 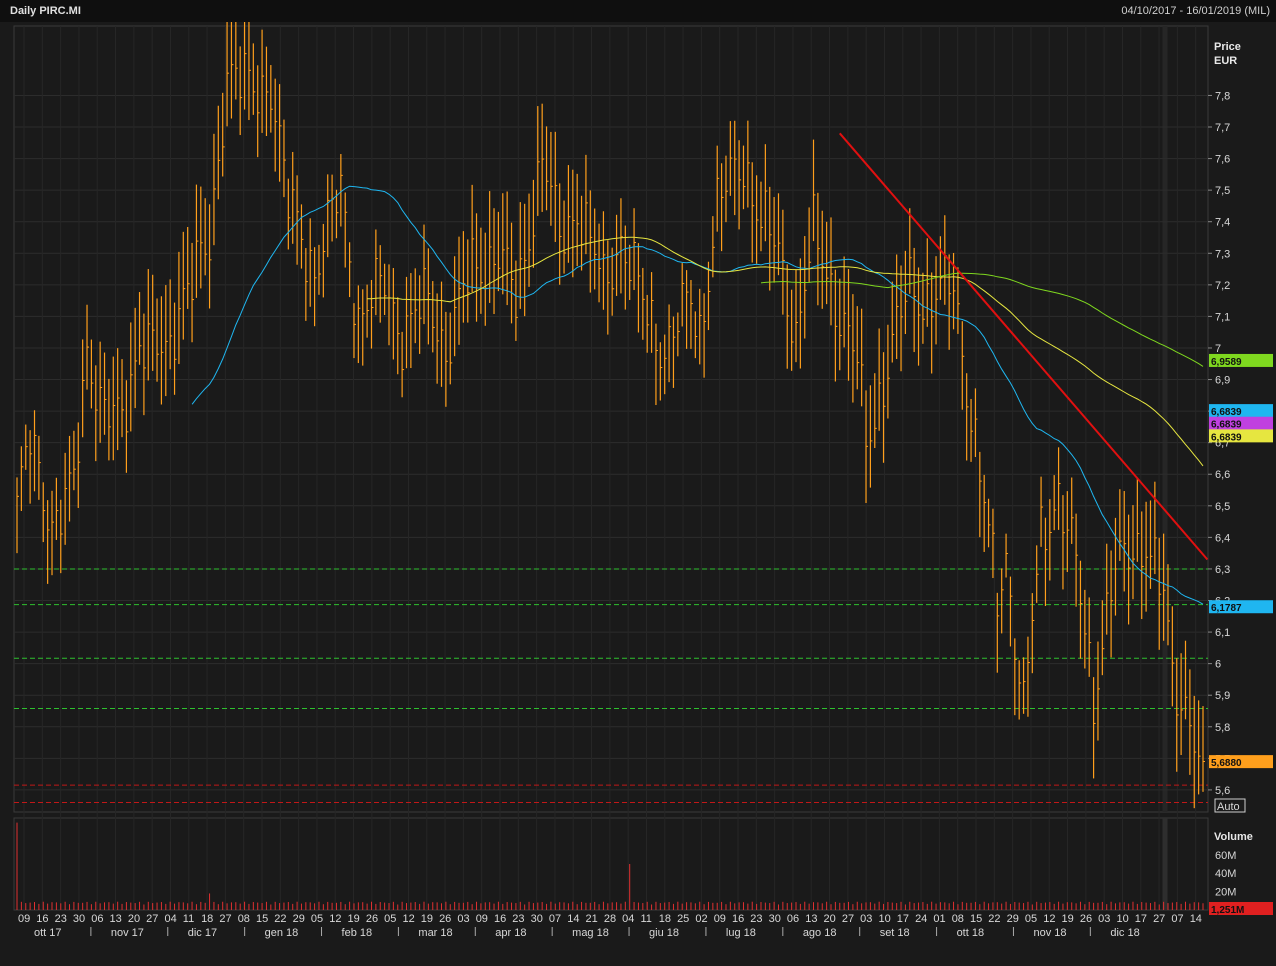 I want to click on value-tag-label: 6,9589, so click(x=1226, y=362).